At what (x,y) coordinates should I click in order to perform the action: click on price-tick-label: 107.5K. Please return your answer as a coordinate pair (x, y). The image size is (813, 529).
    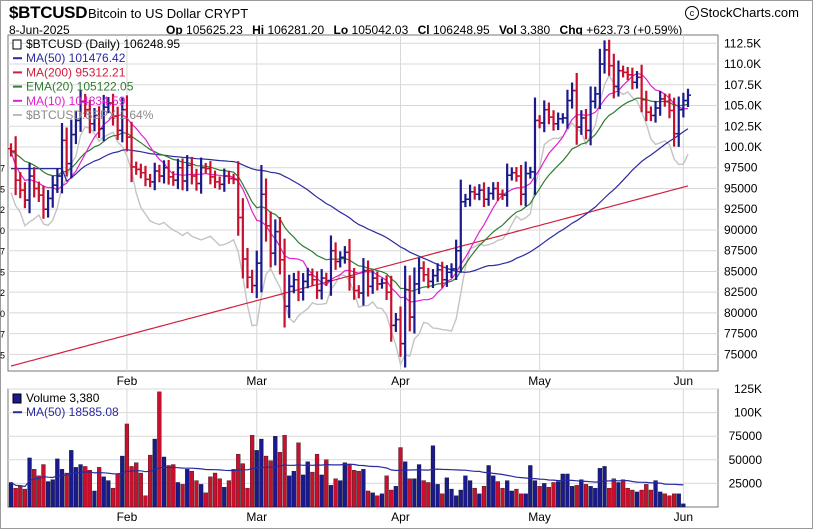
    Looking at the image, I should click on (743, 85).